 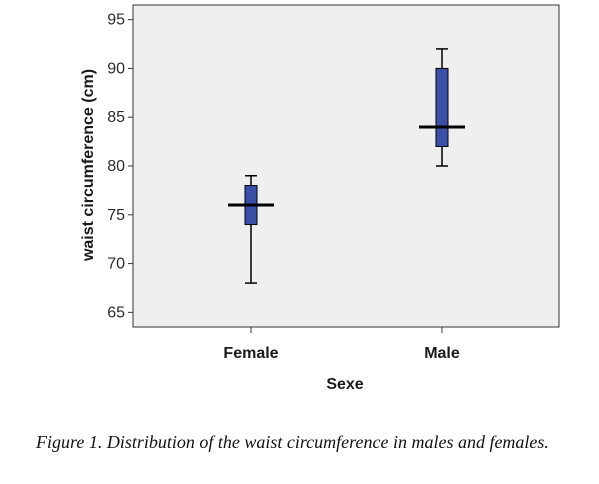 I want to click on iqr-box, so click(x=442, y=107).